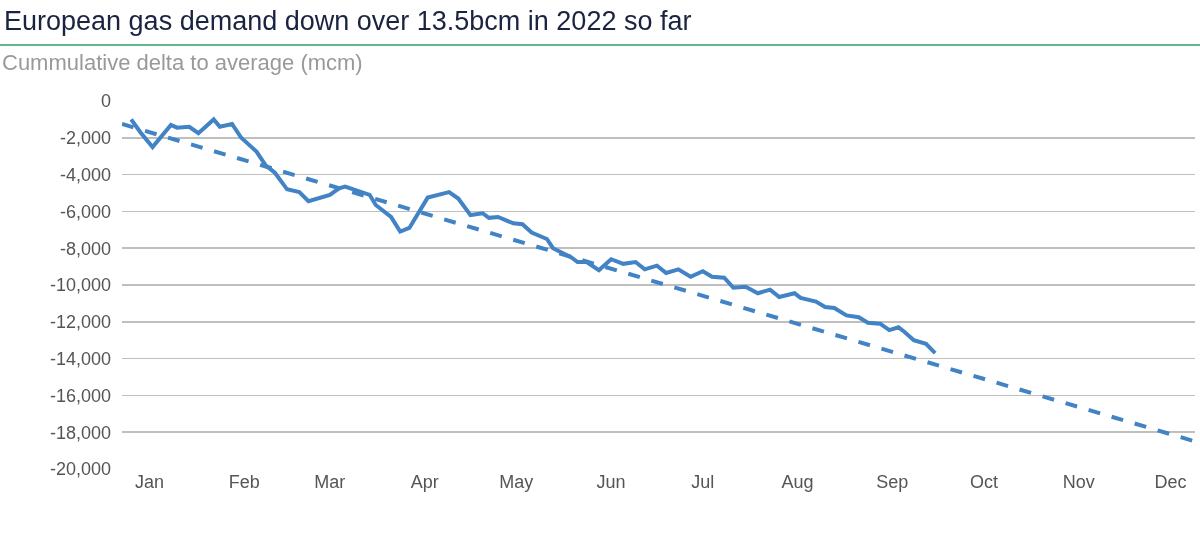 Image resolution: width=1200 pixels, height=537 pixels. What do you see at coordinates (984, 482) in the screenshot?
I see `x-tick-label: Oct` at bounding box center [984, 482].